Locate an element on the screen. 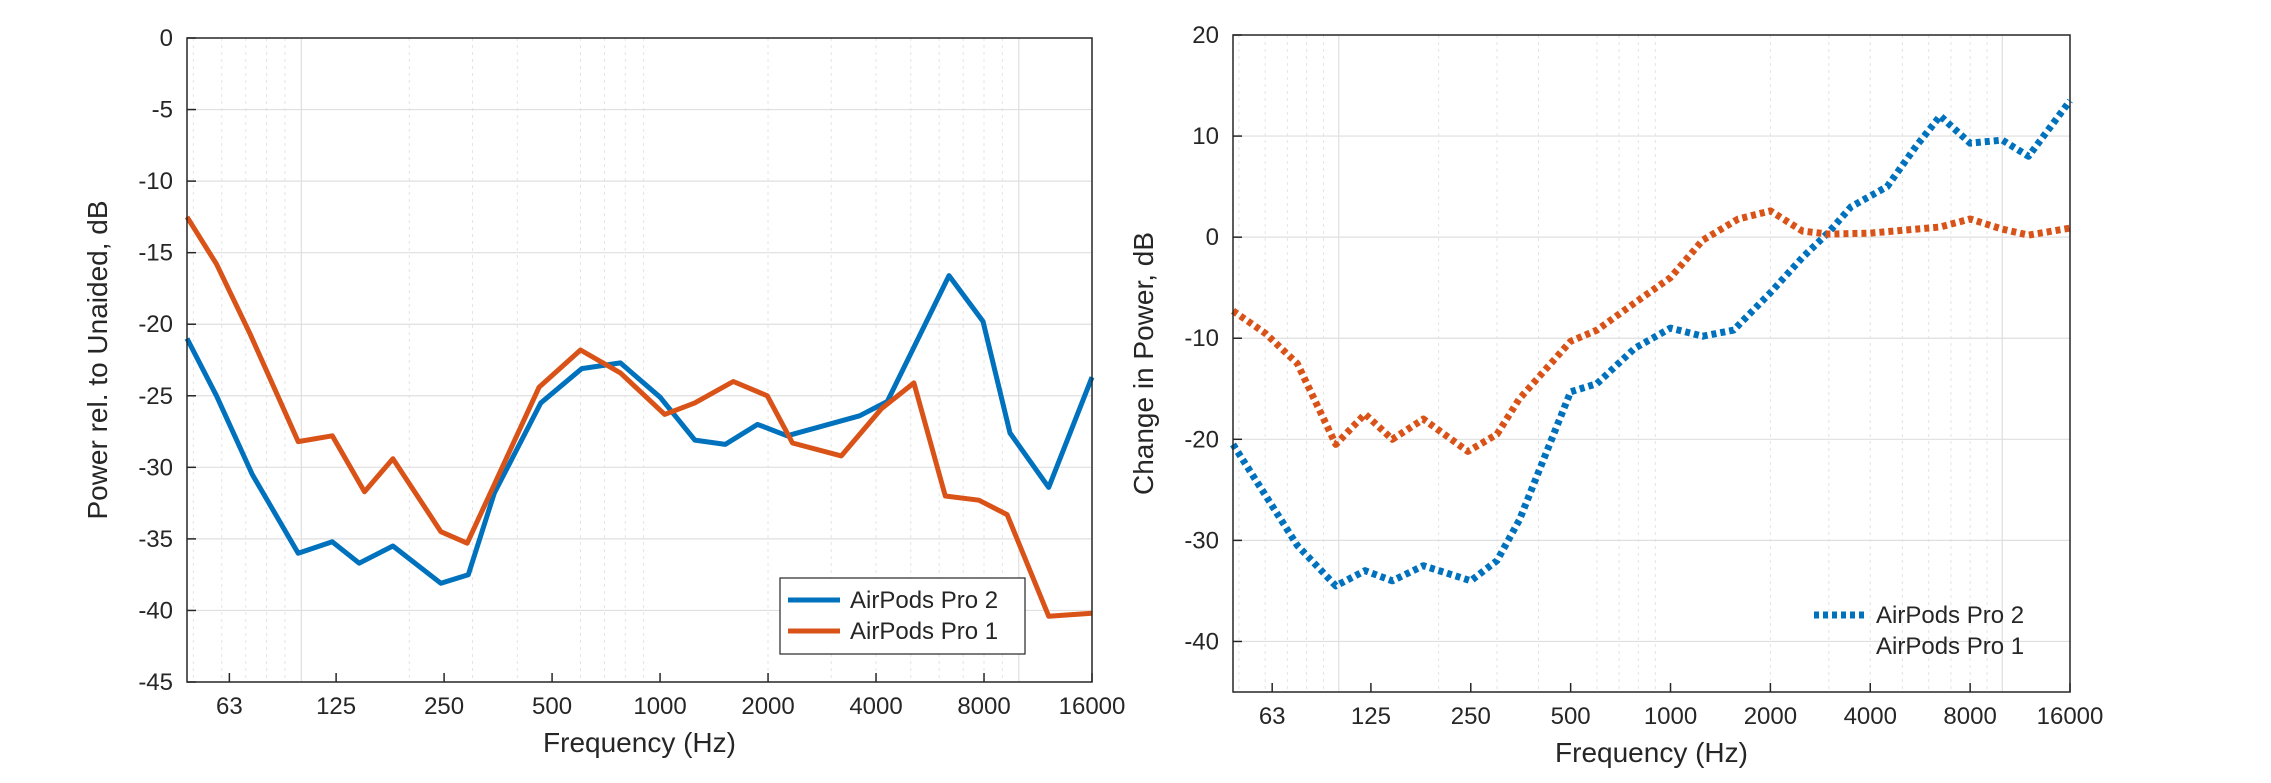 The image size is (2271, 783). right-y-tick-label-30: -30 is located at coordinates (1201, 540).